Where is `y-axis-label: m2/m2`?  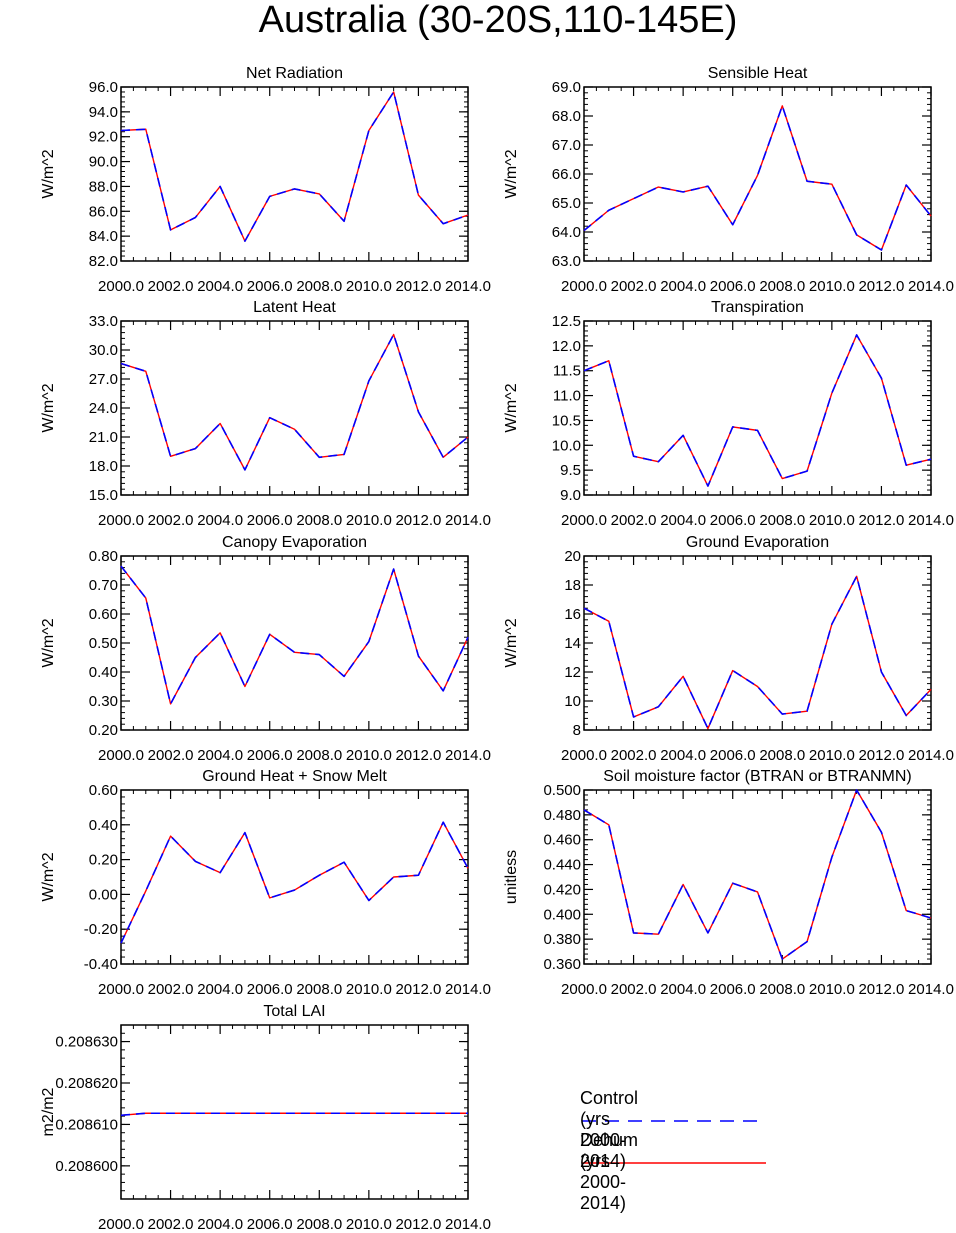
y-axis-label: m2/m2 is located at coordinates (48, 1111).